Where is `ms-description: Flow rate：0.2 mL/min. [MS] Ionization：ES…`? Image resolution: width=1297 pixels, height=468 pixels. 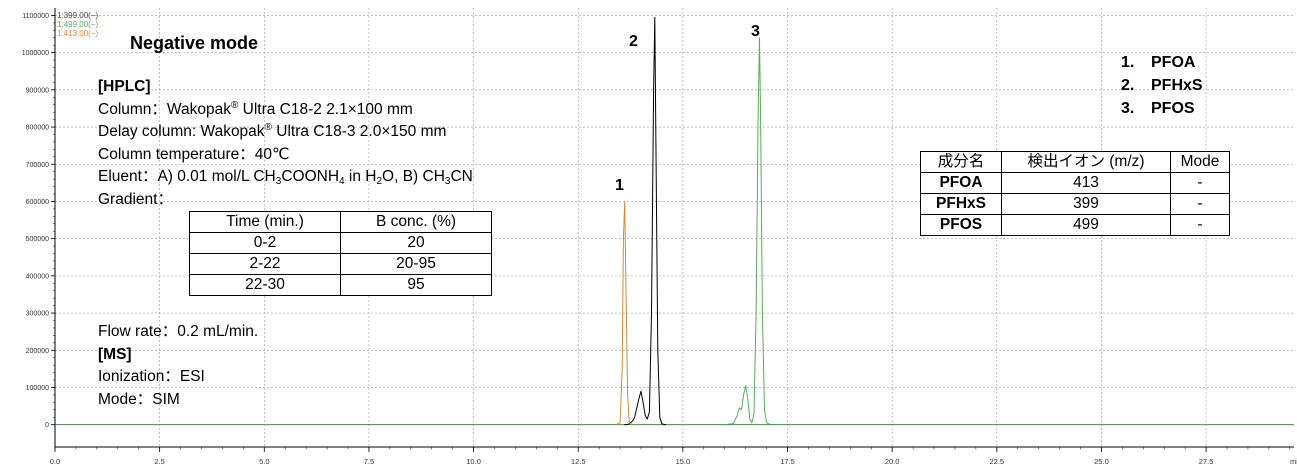 ms-description: Flow rate：0.2 mL/min. [MS] Ionization：ES… is located at coordinates (178, 366).